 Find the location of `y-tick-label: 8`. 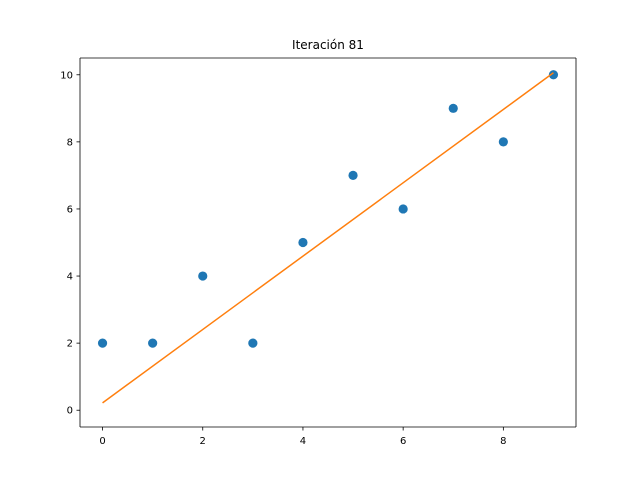

y-tick-label: 8 is located at coordinates (70, 142).